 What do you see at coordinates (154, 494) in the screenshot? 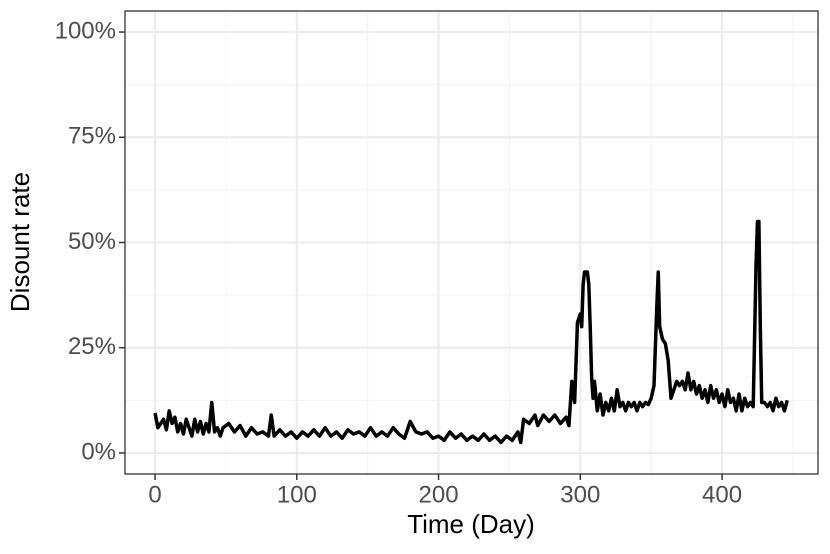
I see `x-tick-label: 0` at bounding box center [154, 494].